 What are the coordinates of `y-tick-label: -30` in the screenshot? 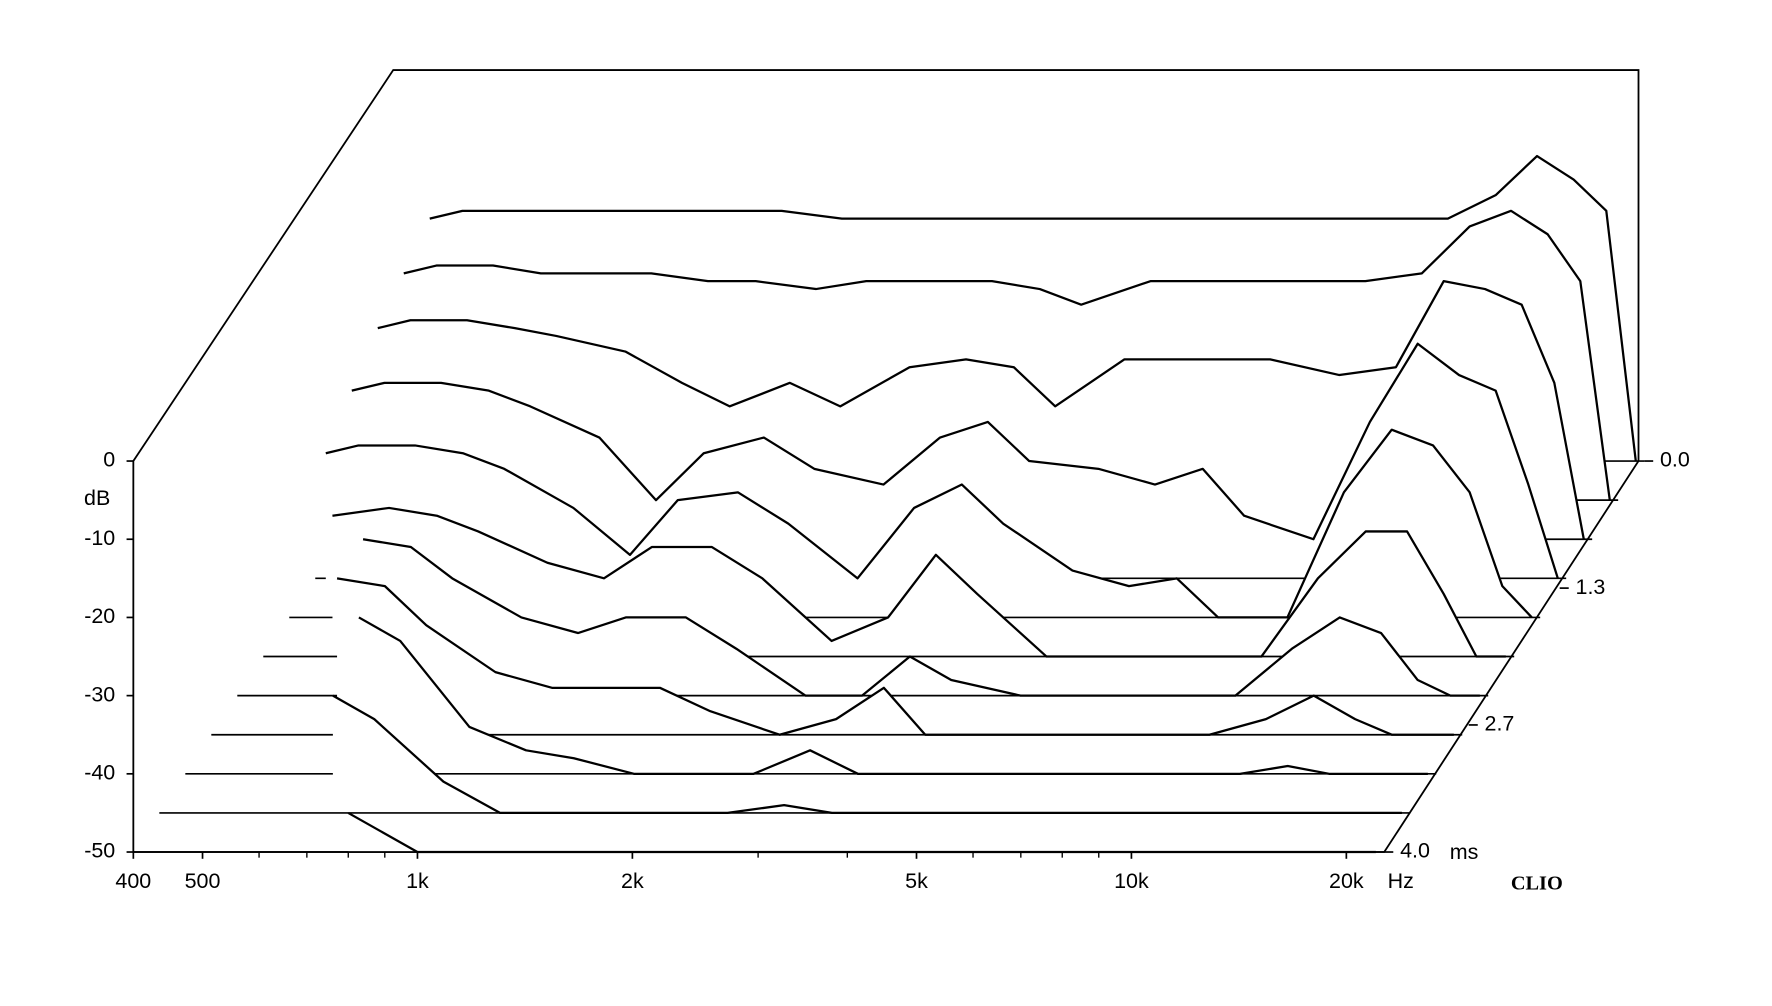 It's located at (99, 694).